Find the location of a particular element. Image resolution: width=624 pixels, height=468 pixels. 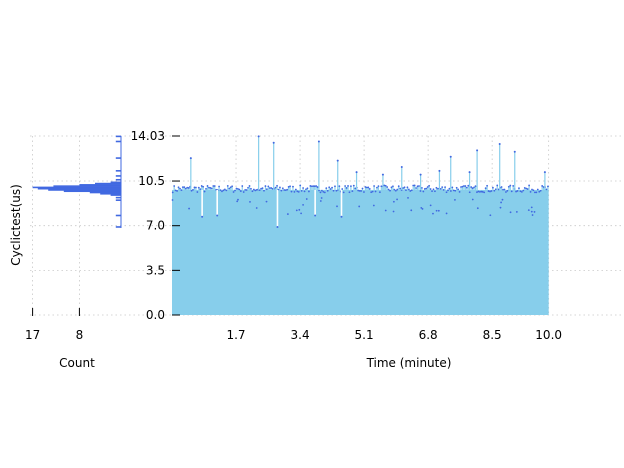

y-axis-label: Cyclictest(us) is located at coordinates (16, 225).